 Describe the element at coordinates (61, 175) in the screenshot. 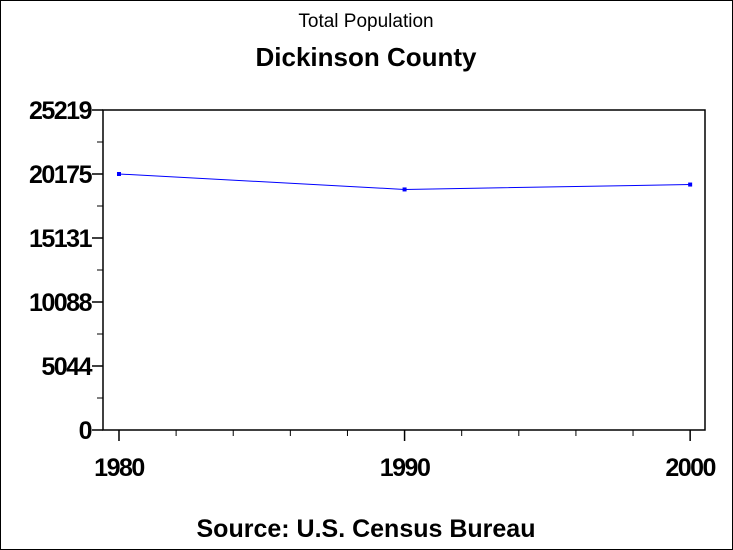

I see `y-tick-label: 20175` at that location.